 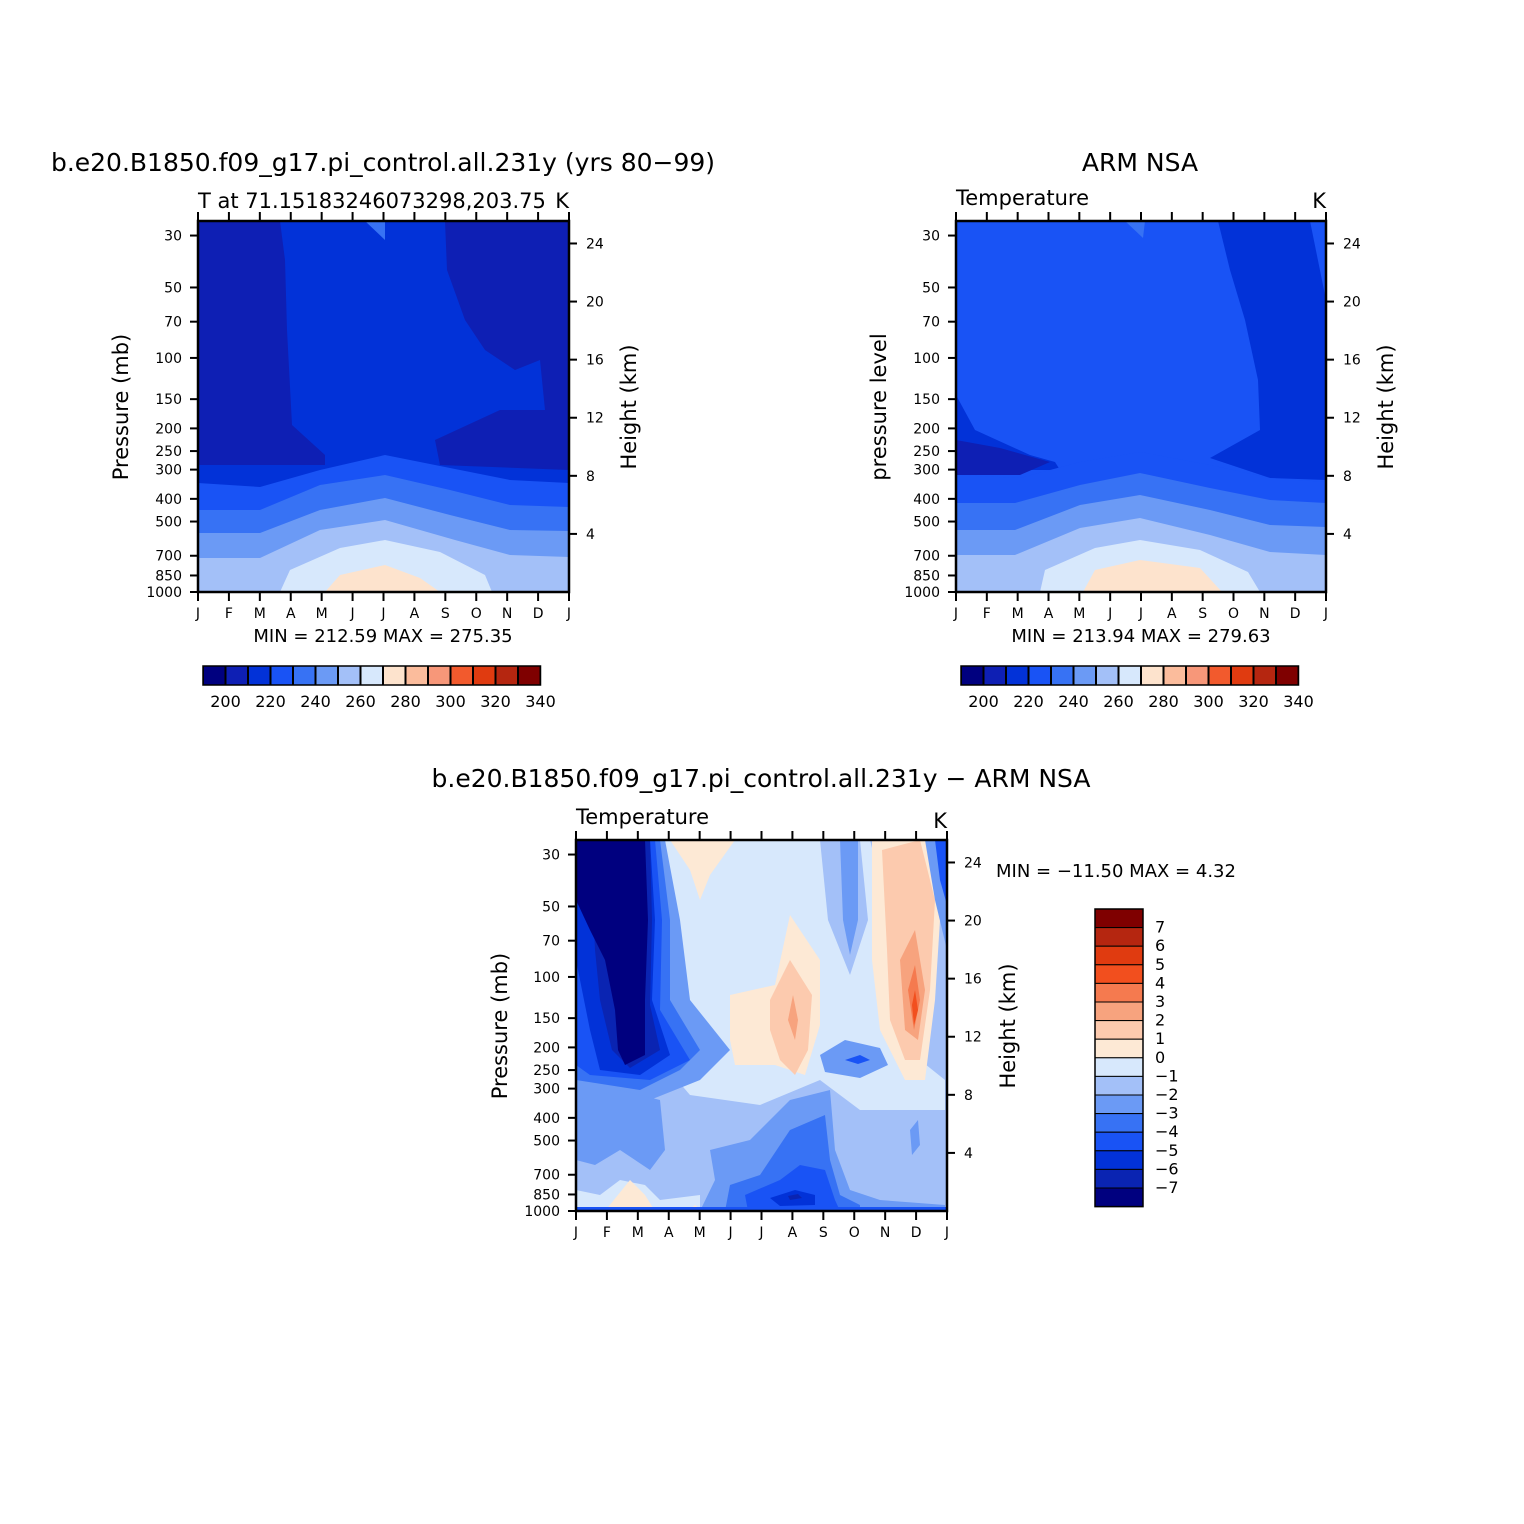 I want to click on pressure-tick-label: 150, so click(x=546, y=1019).